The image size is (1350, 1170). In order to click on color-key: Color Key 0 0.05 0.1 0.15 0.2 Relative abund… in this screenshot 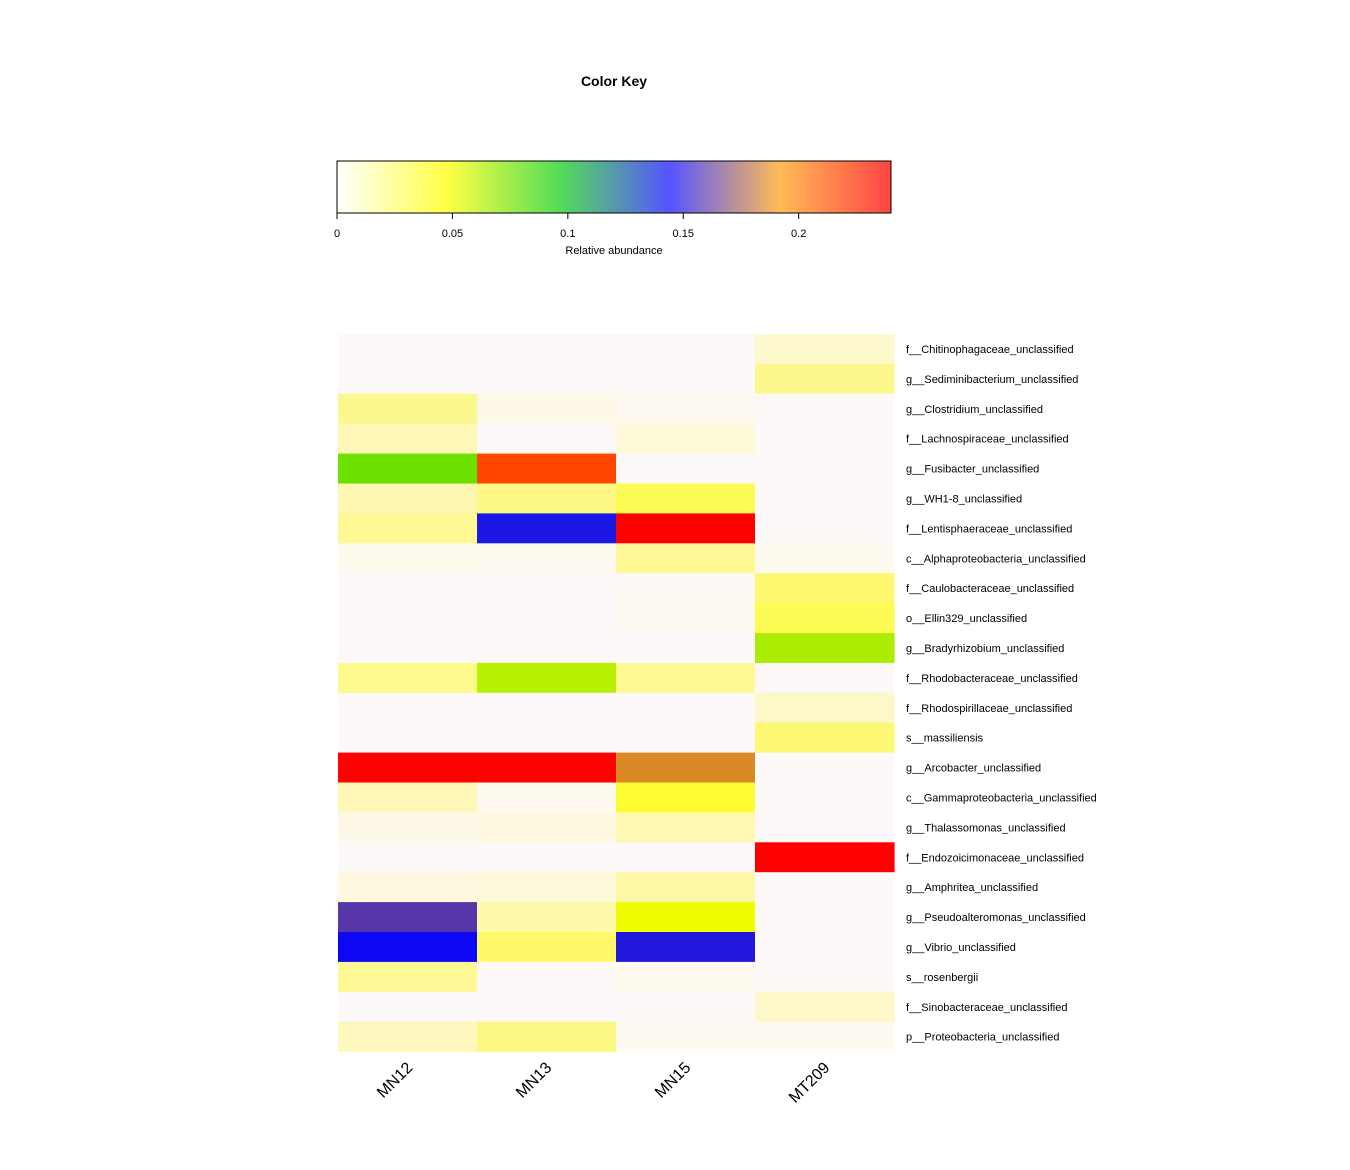, I will do `click(613, 165)`.